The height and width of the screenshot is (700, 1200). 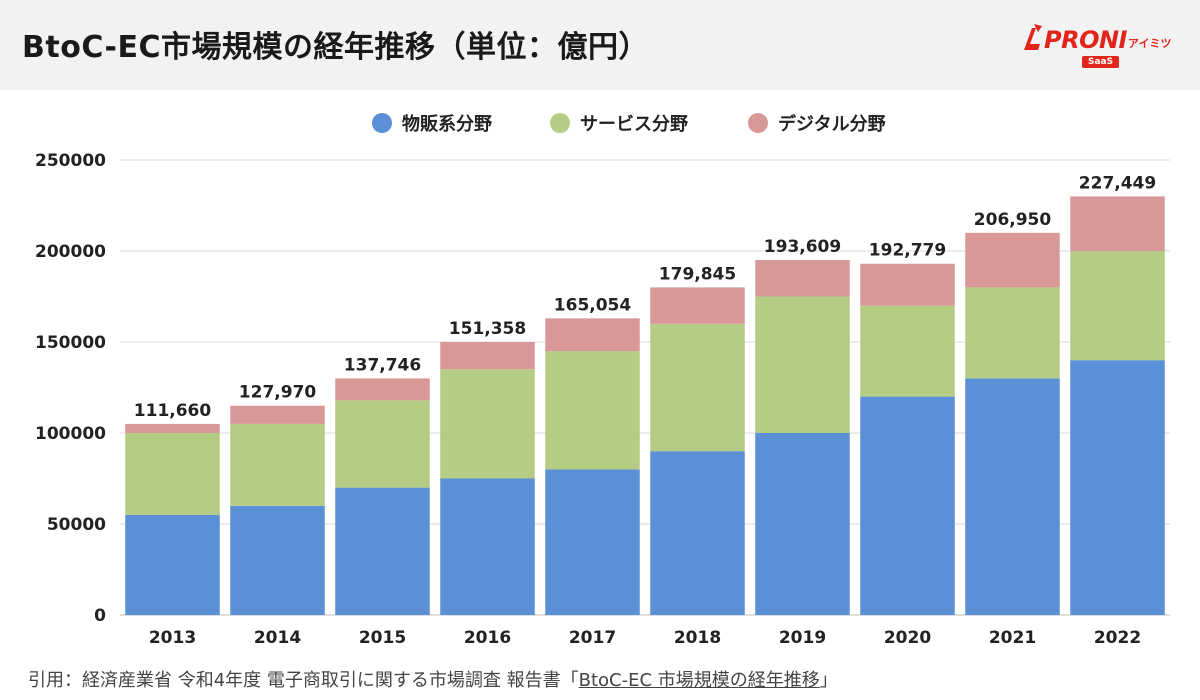 What do you see at coordinates (828, 680) in the screenshot?
I see `citation-suffix: 」` at bounding box center [828, 680].